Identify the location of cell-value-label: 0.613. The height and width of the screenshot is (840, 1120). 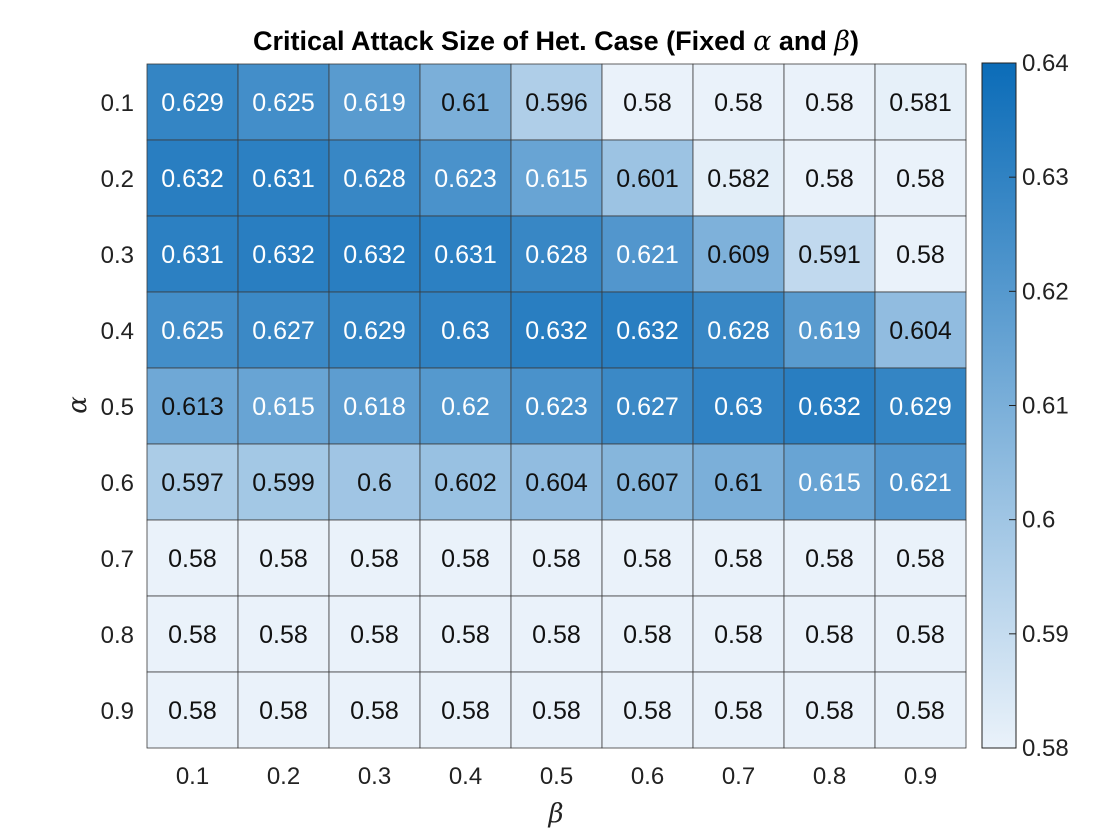
(192, 407).